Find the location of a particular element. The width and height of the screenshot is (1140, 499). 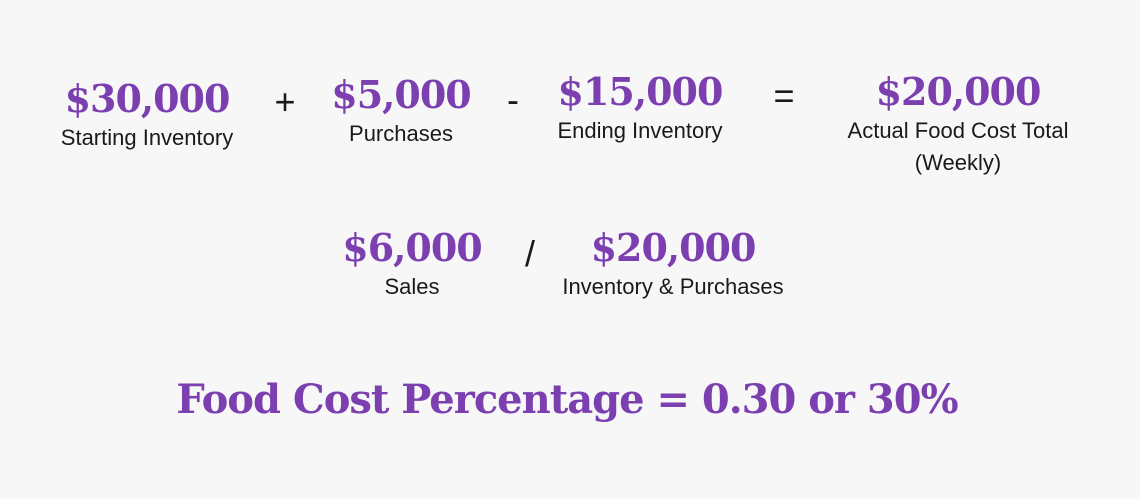

label: Actual Food Cost Total is located at coordinates (958, 130).